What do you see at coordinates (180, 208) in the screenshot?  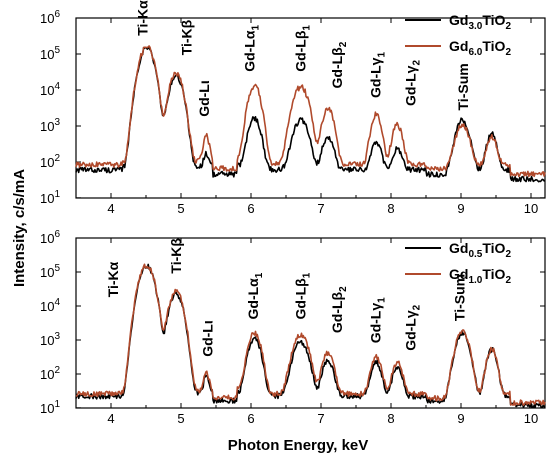 I see `x-tick-label: 5` at bounding box center [180, 208].